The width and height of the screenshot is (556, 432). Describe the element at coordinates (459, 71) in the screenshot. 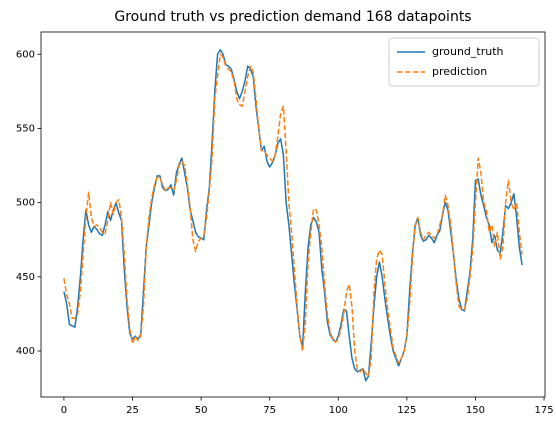

I see `legend-label: prediction` at that location.